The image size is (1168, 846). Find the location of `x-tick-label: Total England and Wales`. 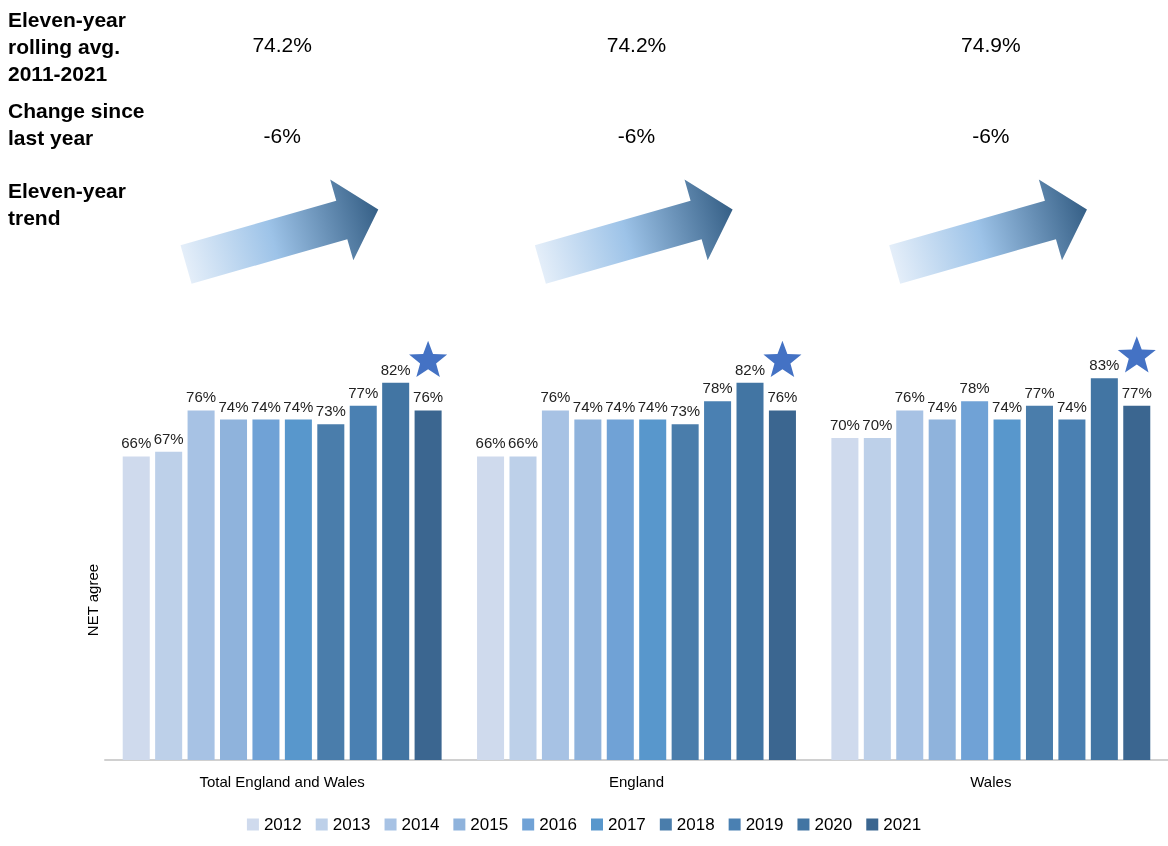

x-tick-label: Total England and Wales is located at coordinates (282, 781).